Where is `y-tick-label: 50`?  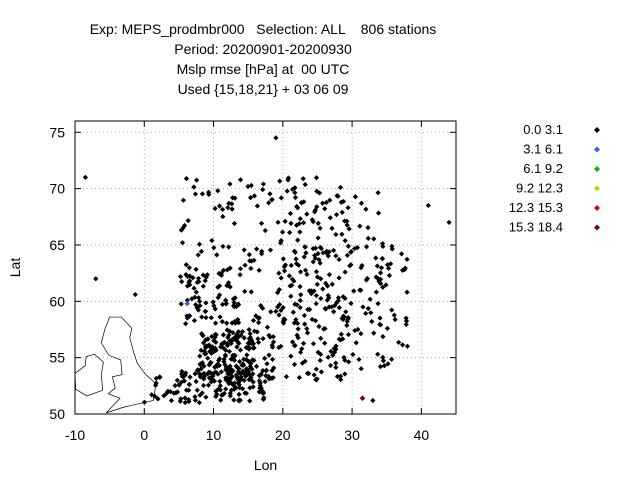 y-tick-label: 50 is located at coordinates (57, 414).